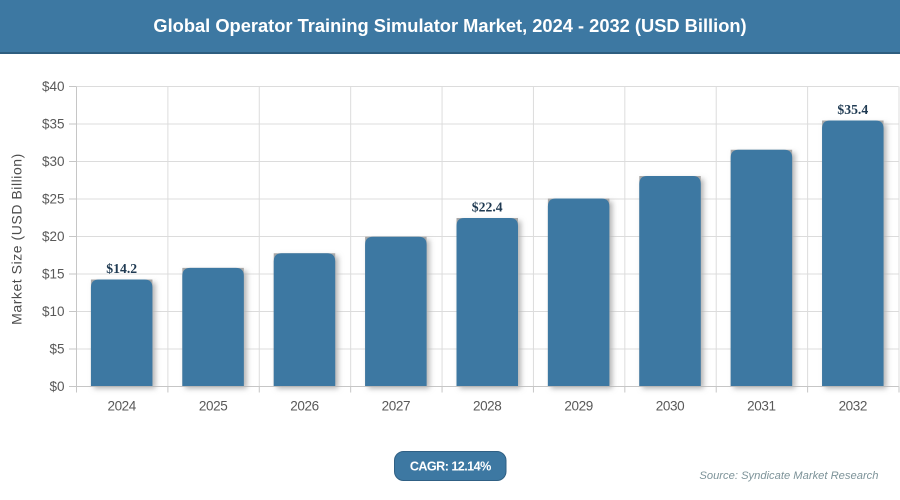 This screenshot has width=900, height=500. What do you see at coordinates (53, 123) in the screenshot?
I see `svg-text: $35` at bounding box center [53, 123].